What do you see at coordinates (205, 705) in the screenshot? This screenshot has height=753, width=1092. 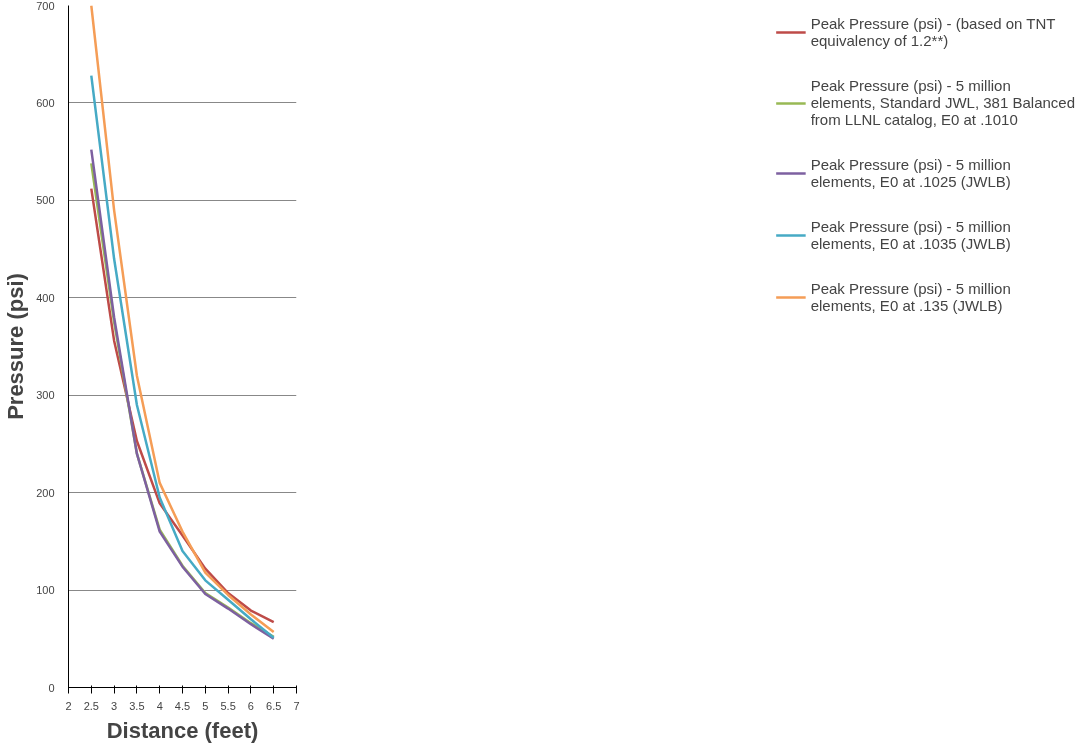 I see `x-tick-label: 5` at bounding box center [205, 705].